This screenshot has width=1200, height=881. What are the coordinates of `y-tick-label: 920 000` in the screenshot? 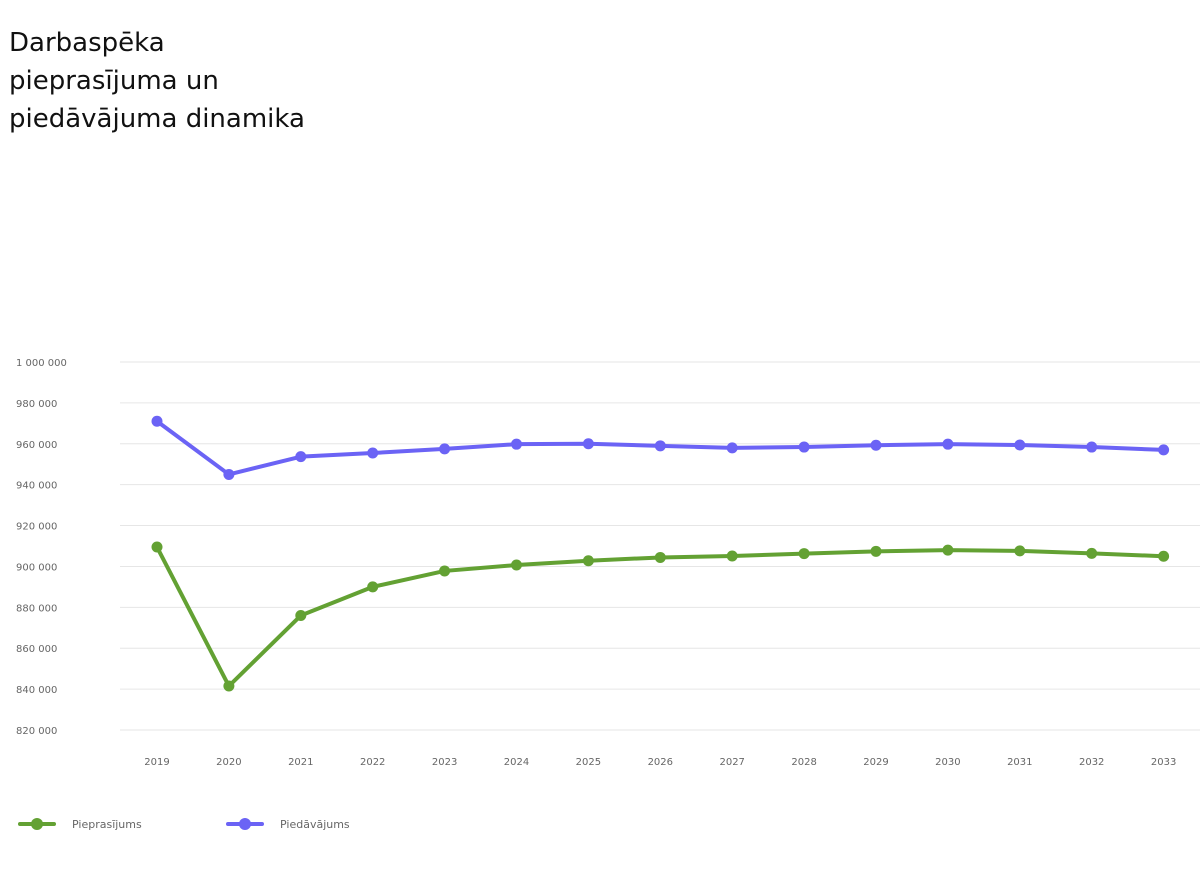 It's located at (36, 527).